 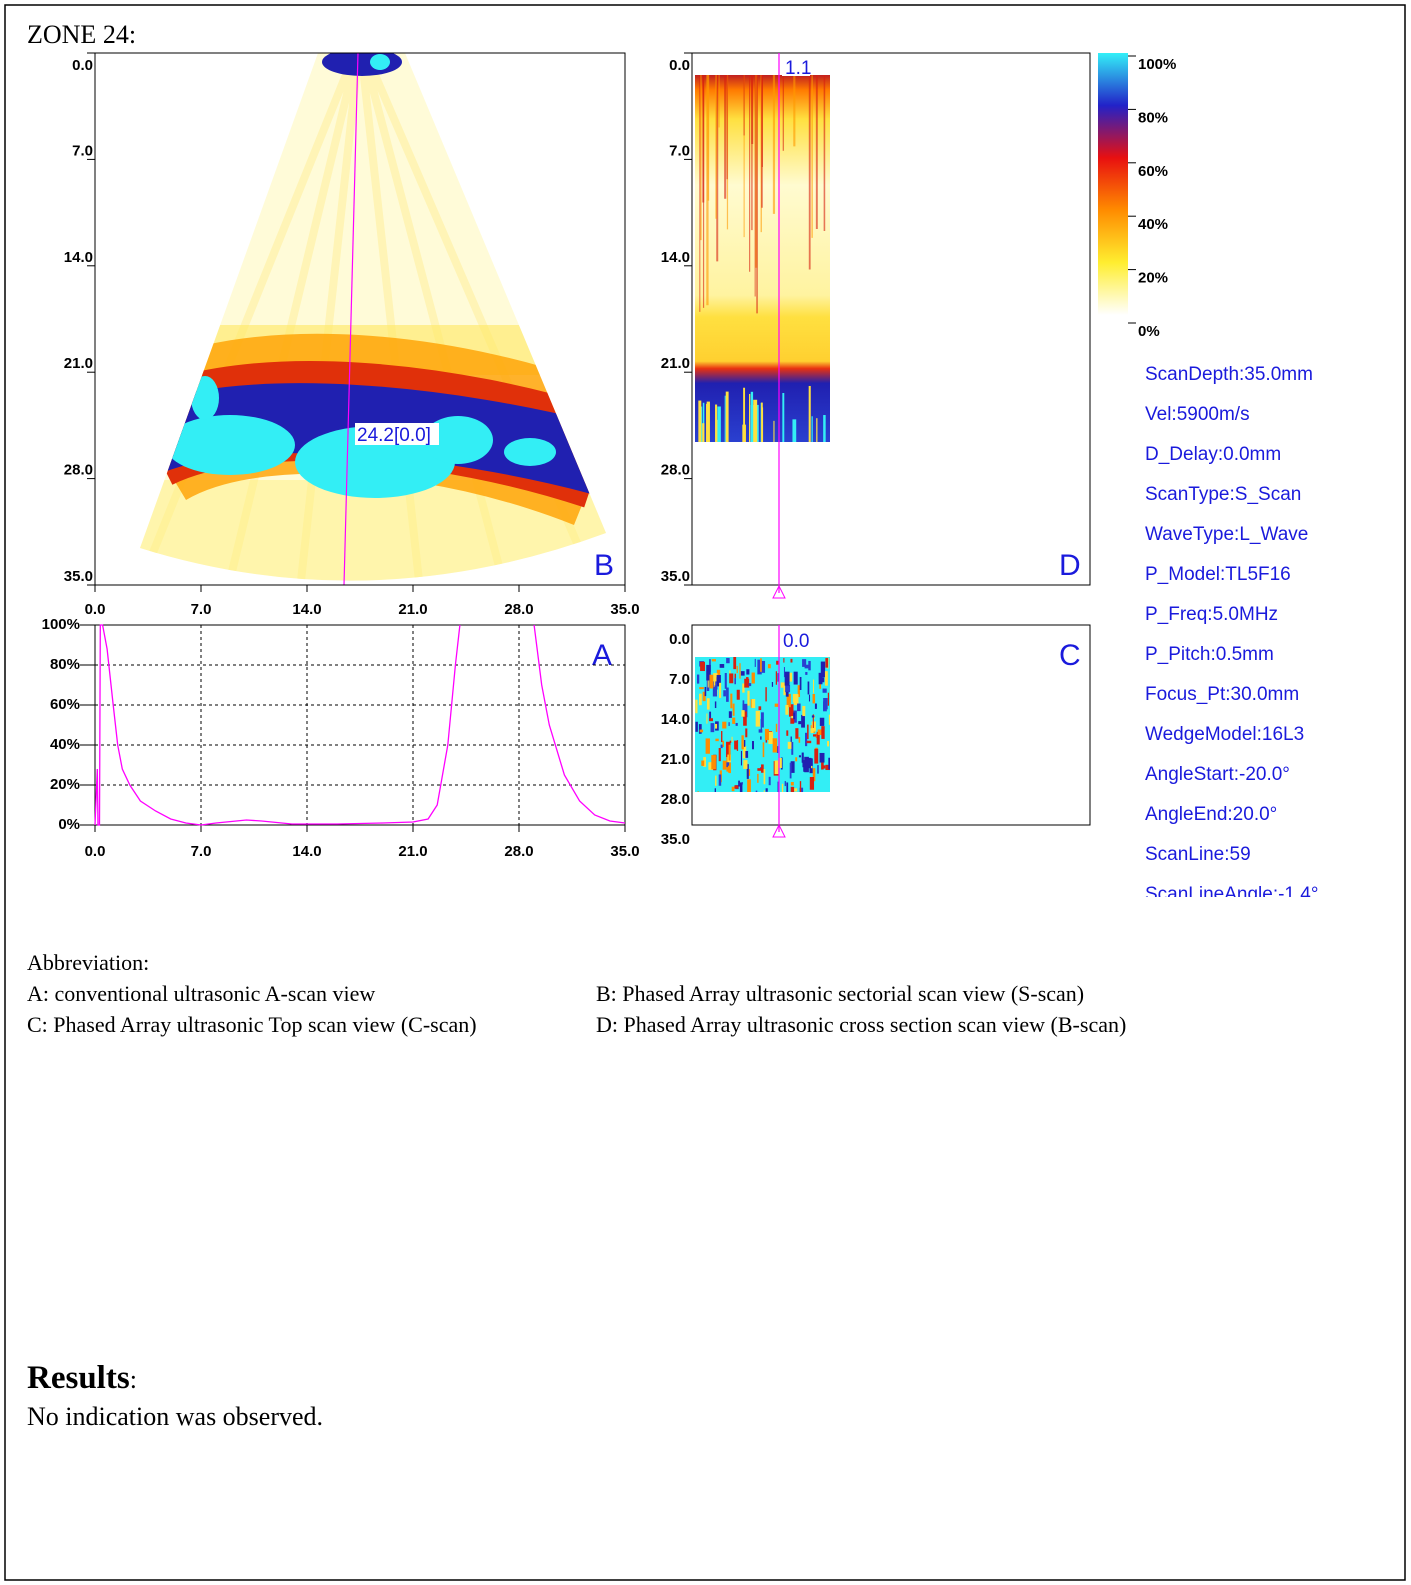 I want to click on b-frame, so click(x=360, y=319).